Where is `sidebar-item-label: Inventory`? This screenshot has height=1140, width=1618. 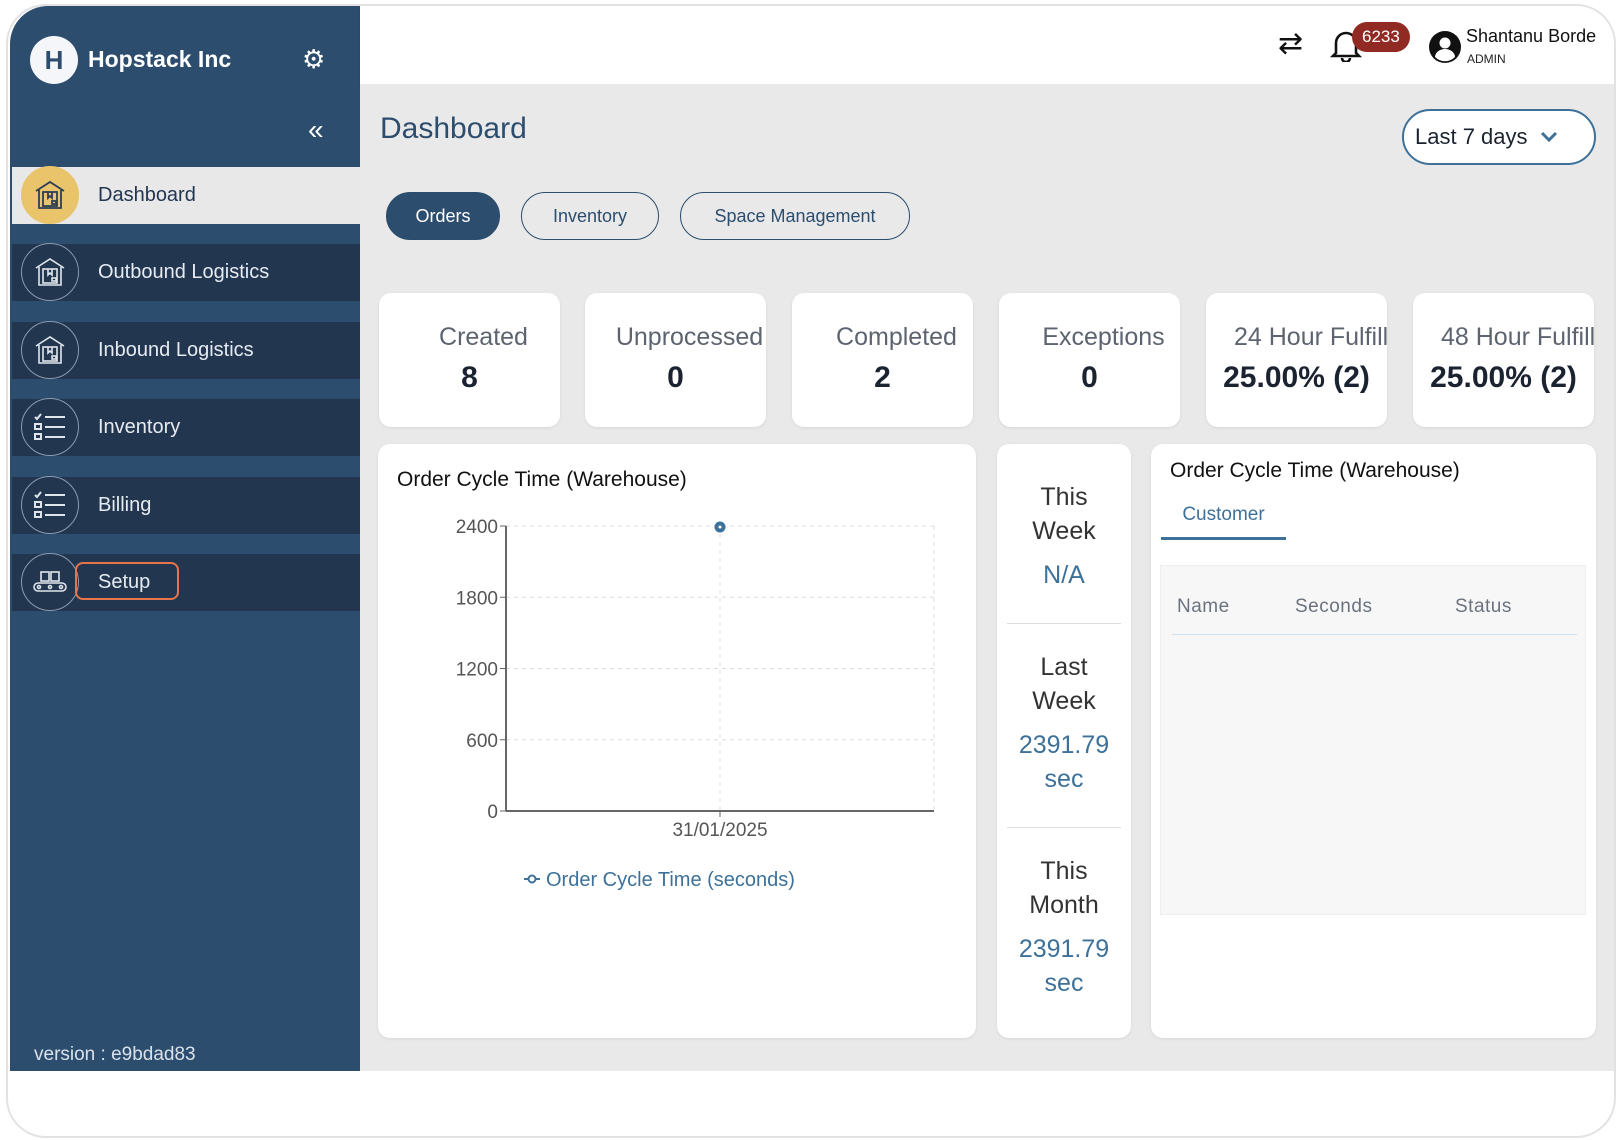 sidebar-item-label: Inventory is located at coordinates (139, 427).